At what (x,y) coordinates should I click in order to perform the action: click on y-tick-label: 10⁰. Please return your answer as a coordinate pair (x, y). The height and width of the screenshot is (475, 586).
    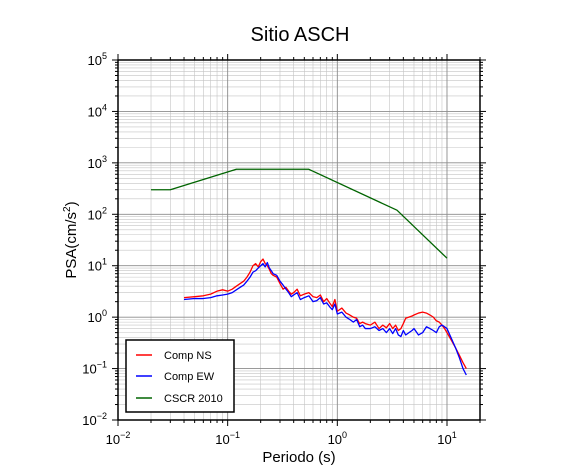
    Looking at the image, I should click on (97, 316).